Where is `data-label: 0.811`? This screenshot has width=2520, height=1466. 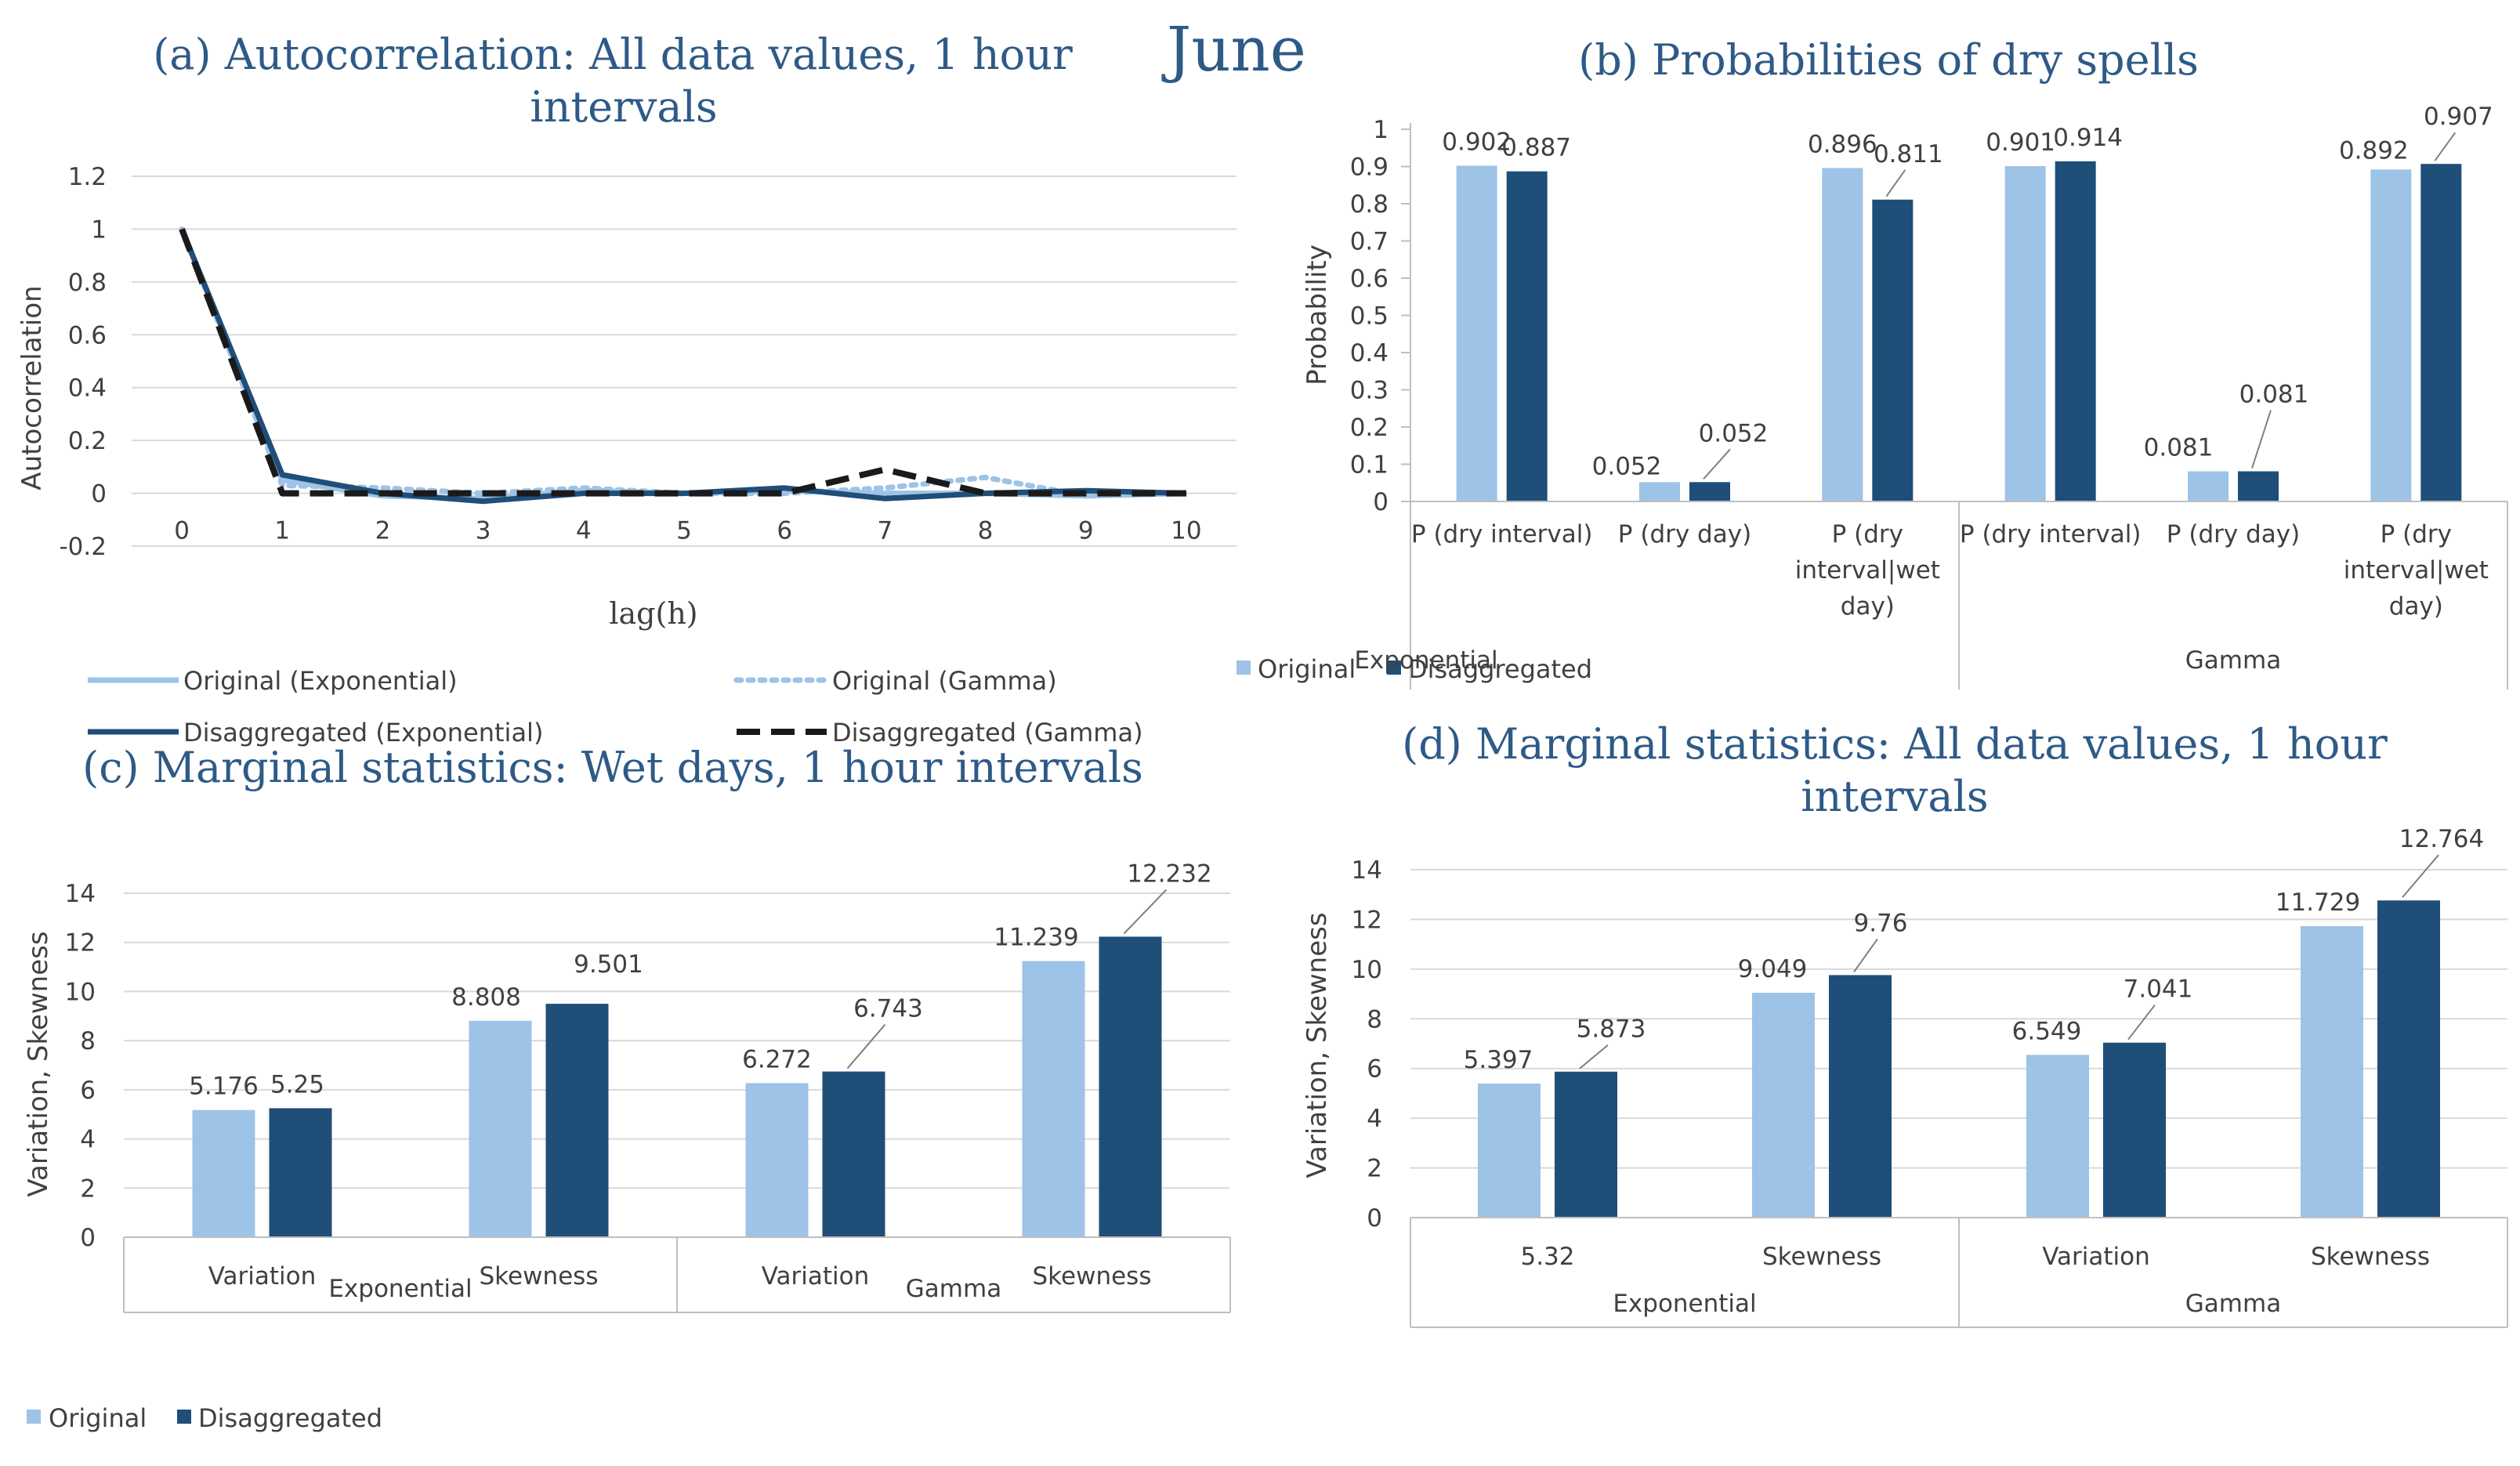 data-label: 0.811 is located at coordinates (1908, 154).